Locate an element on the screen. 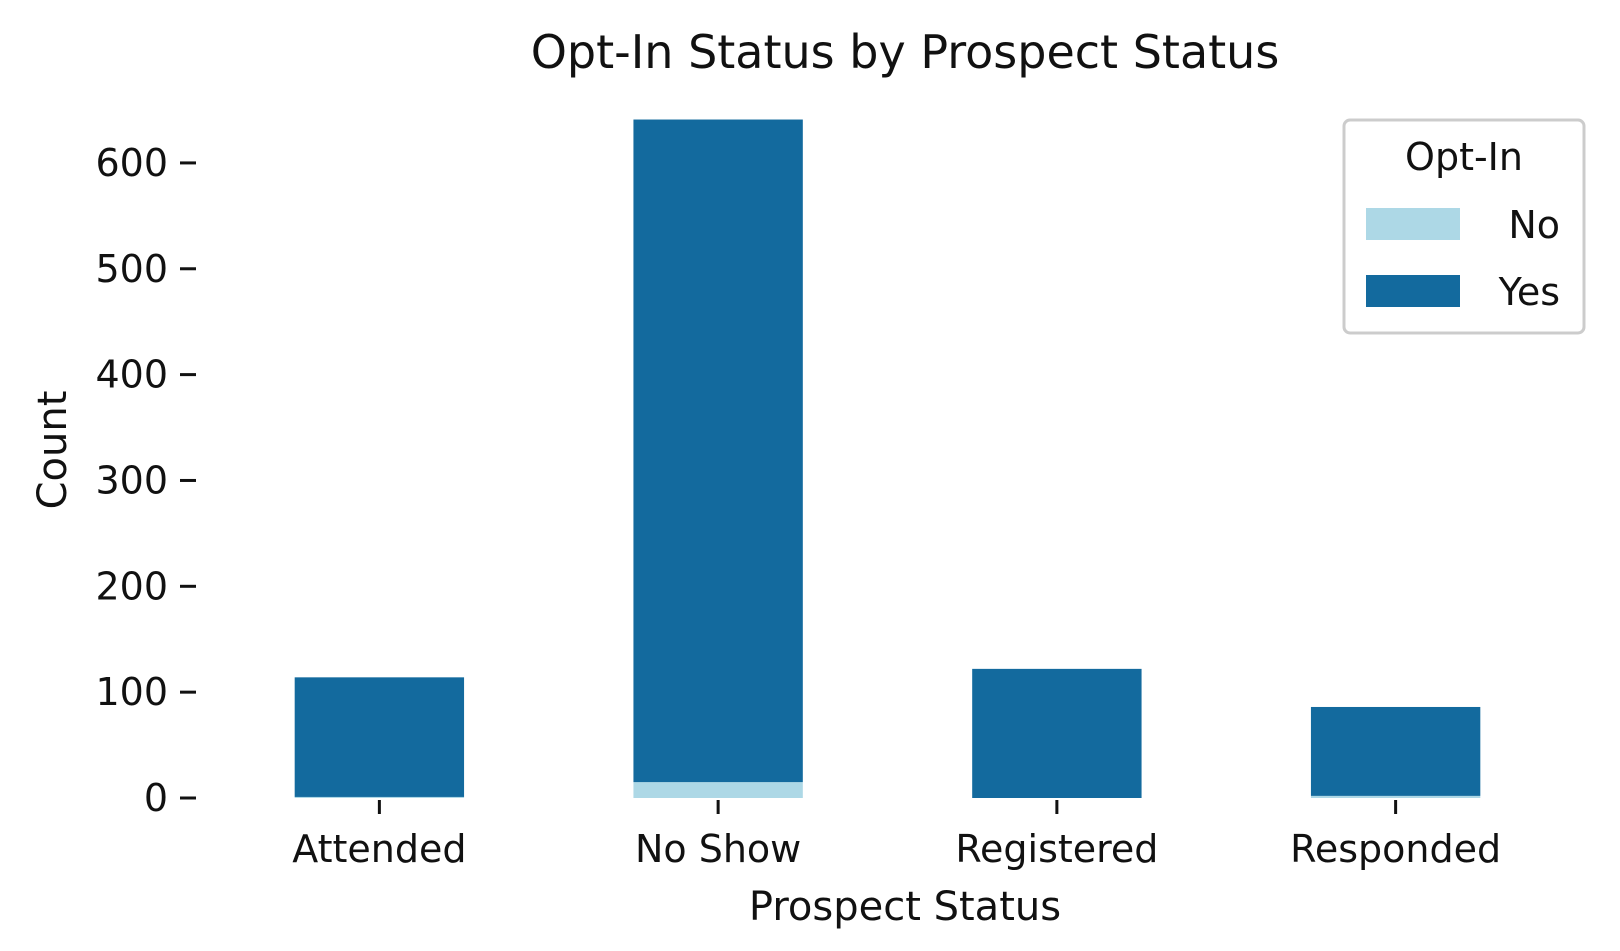 This screenshot has height=951, width=1620. bar-attended-no is located at coordinates (379, 797).